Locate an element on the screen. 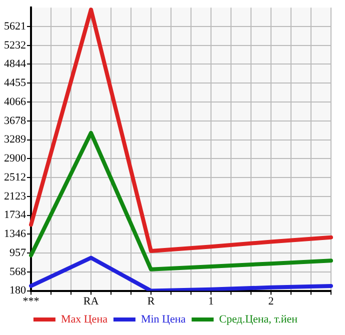 This screenshot has height=335, width=345. y-tick-label: 568 is located at coordinates (18, 272).